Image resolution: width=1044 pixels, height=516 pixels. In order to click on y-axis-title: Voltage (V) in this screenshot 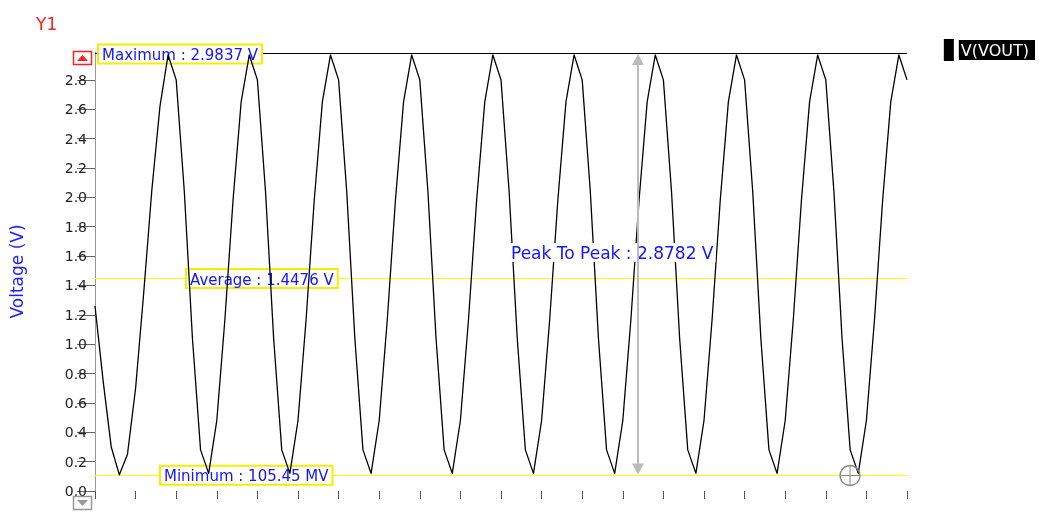, I will do `click(16, 271)`.